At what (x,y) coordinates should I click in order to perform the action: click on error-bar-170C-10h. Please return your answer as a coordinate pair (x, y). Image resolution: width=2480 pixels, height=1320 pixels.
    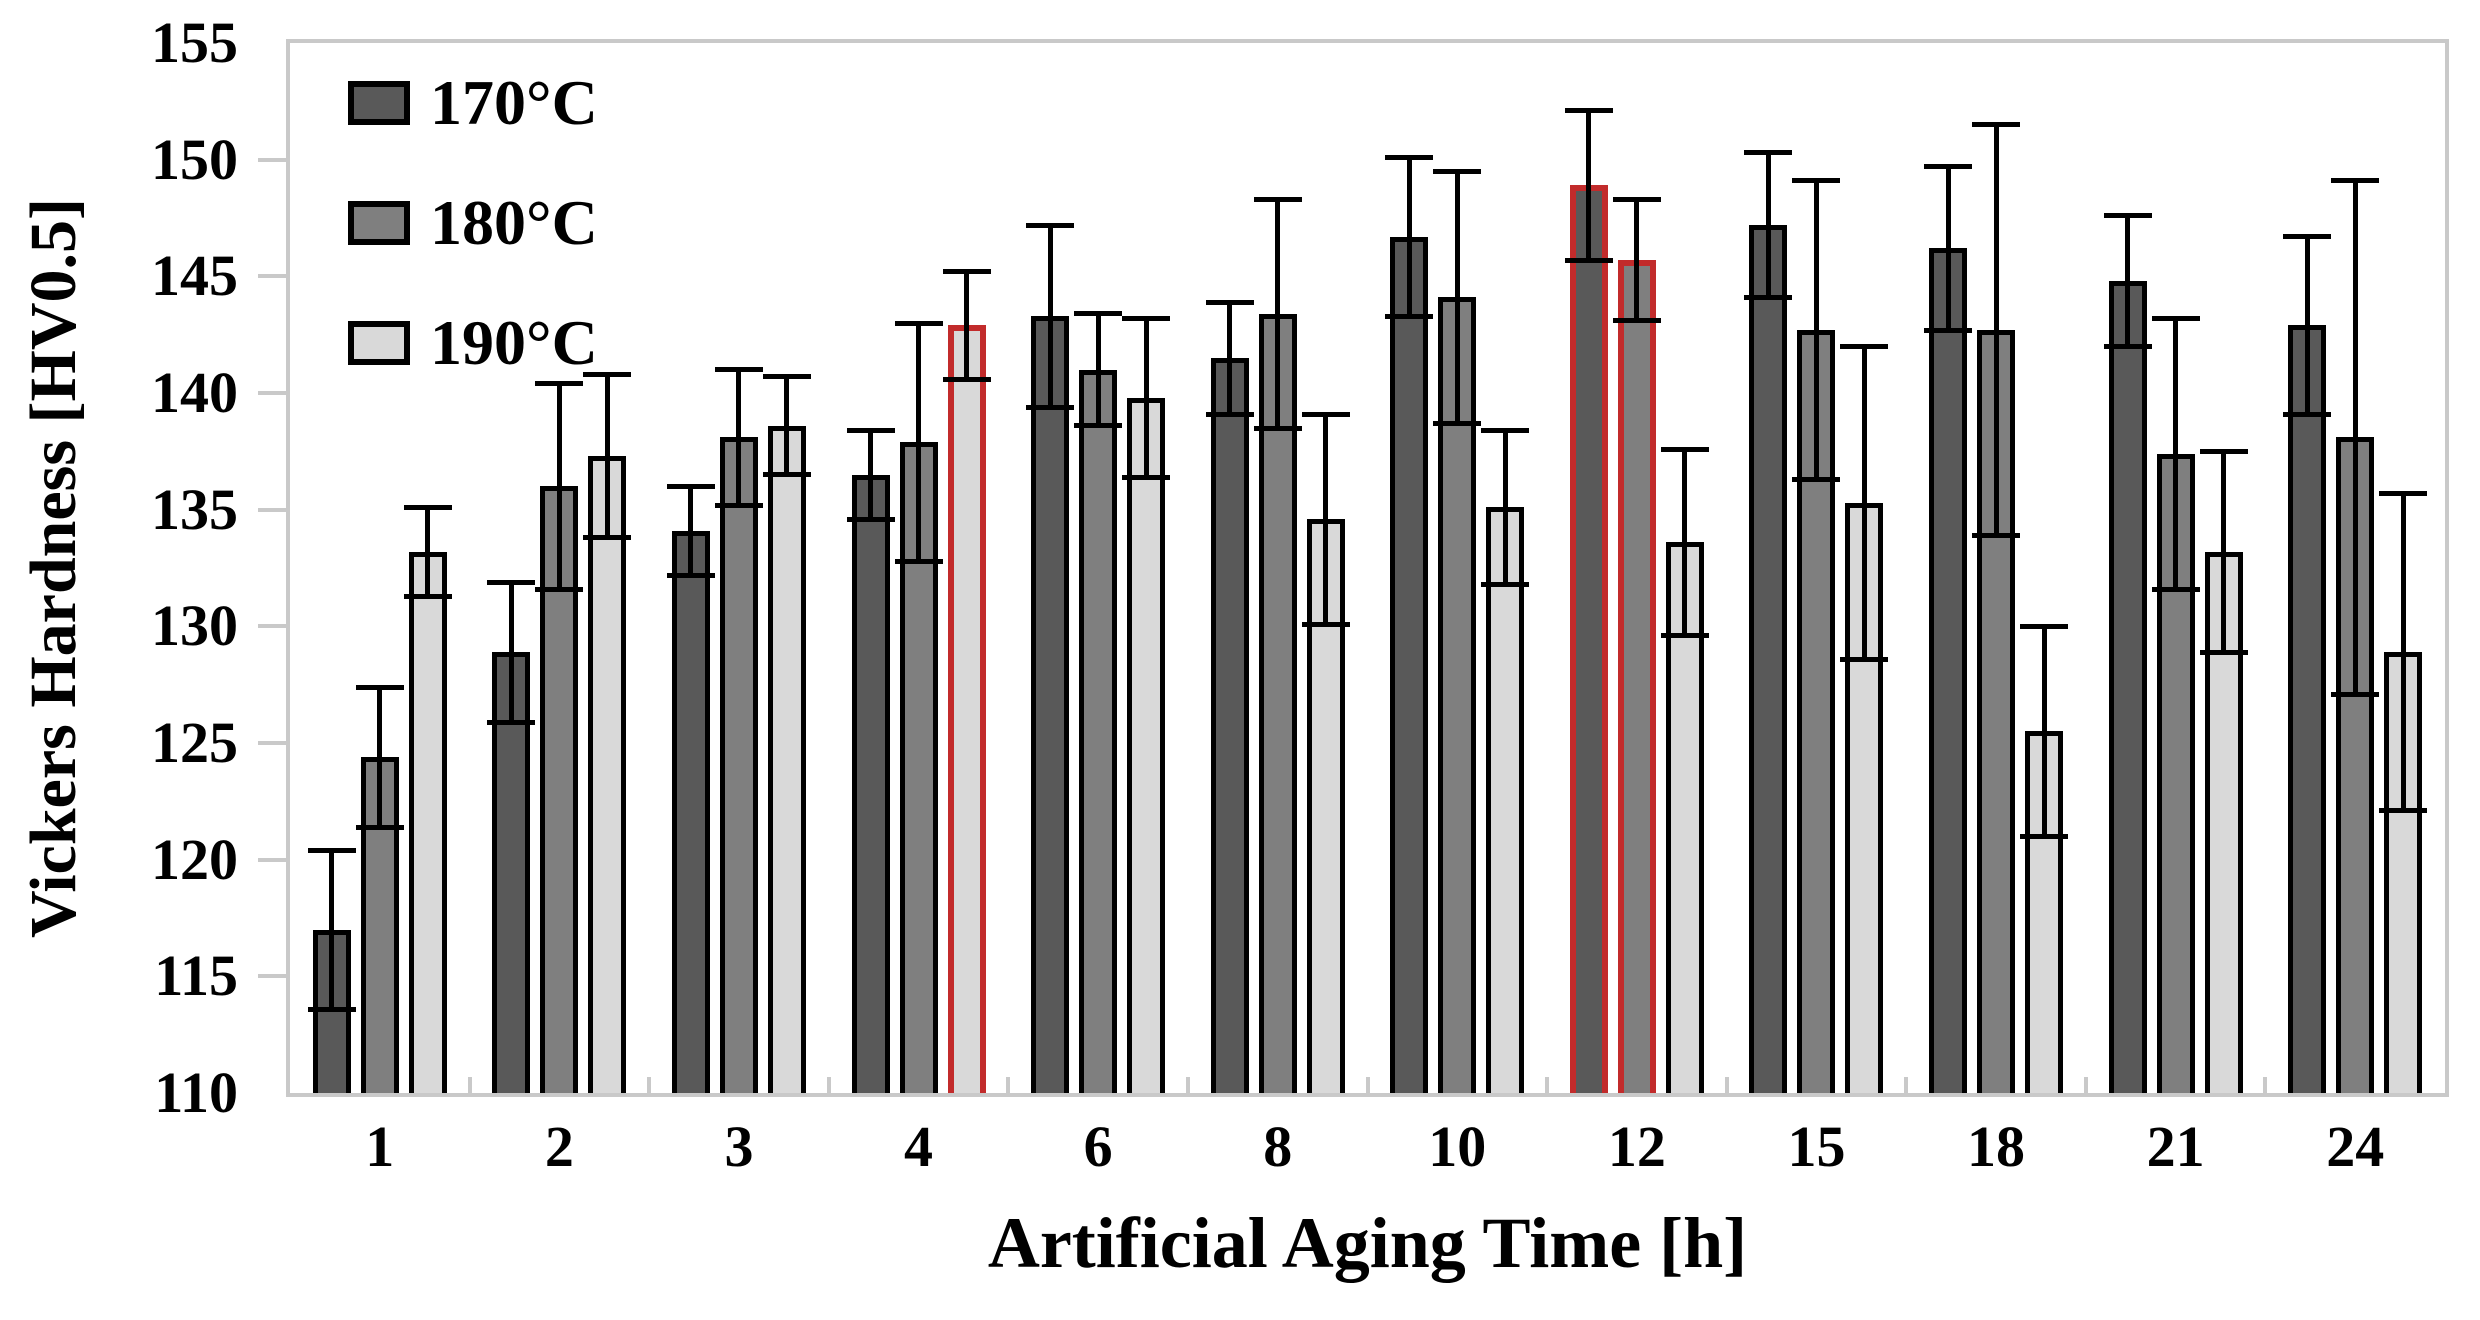
    Looking at the image, I should click on (1409, 236).